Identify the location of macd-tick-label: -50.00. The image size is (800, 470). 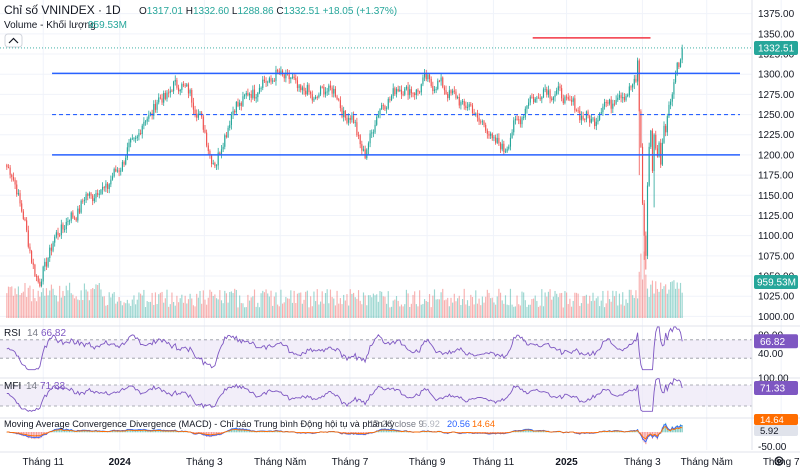
(772, 447).